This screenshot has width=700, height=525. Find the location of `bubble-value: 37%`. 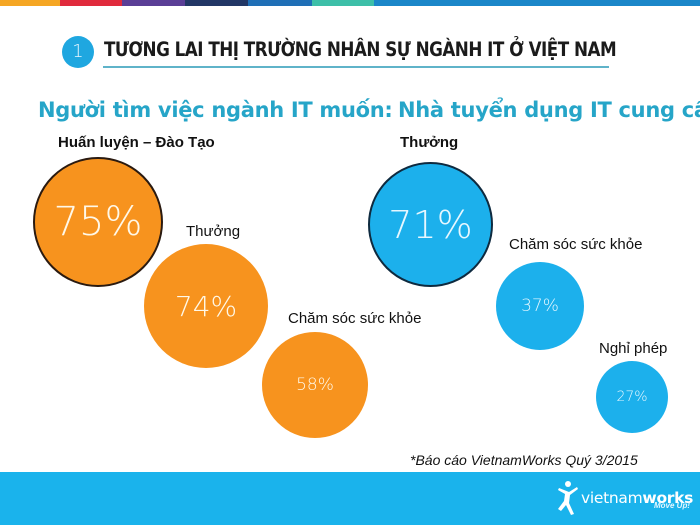

bubble-value: 37% is located at coordinates (540, 306).